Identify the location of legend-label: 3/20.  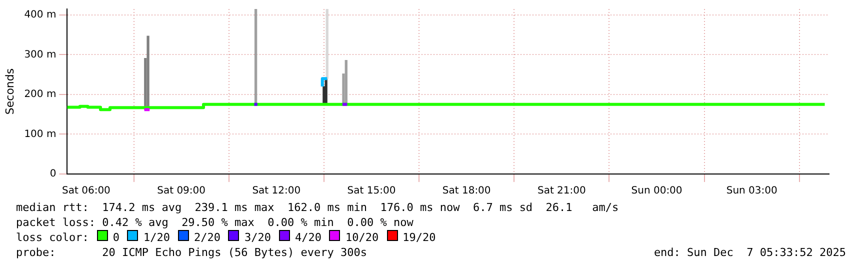
(257, 237).